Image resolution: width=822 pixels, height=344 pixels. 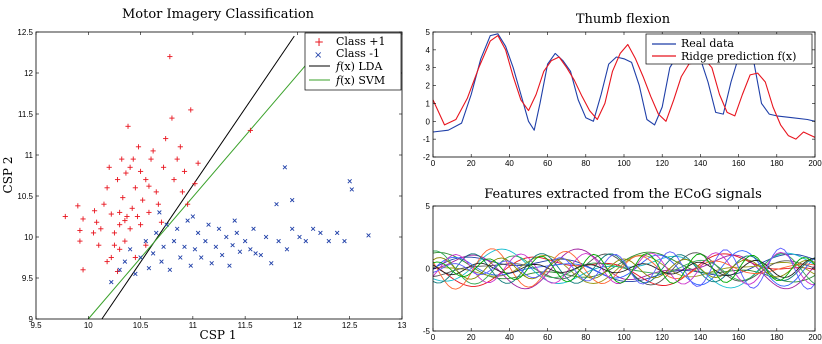 What do you see at coordinates (663, 337) in the screenshot?
I see `x-tick-label: 120` at bounding box center [663, 337].